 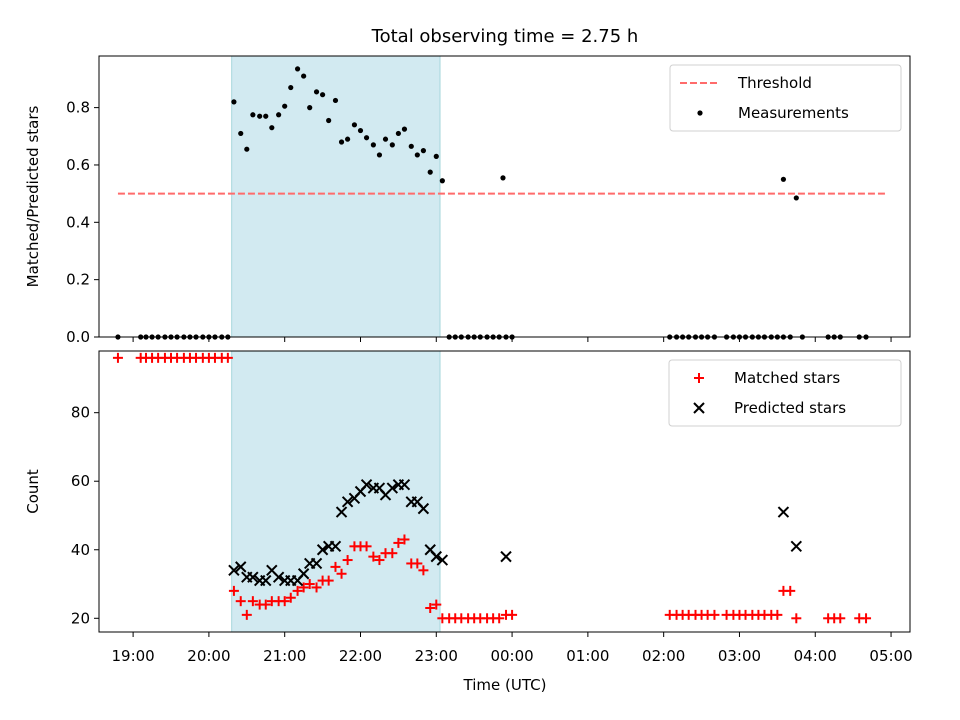 What do you see at coordinates (739, 656) in the screenshot?
I see `x-tick-label: 03:00` at bounding box center [739, 656].